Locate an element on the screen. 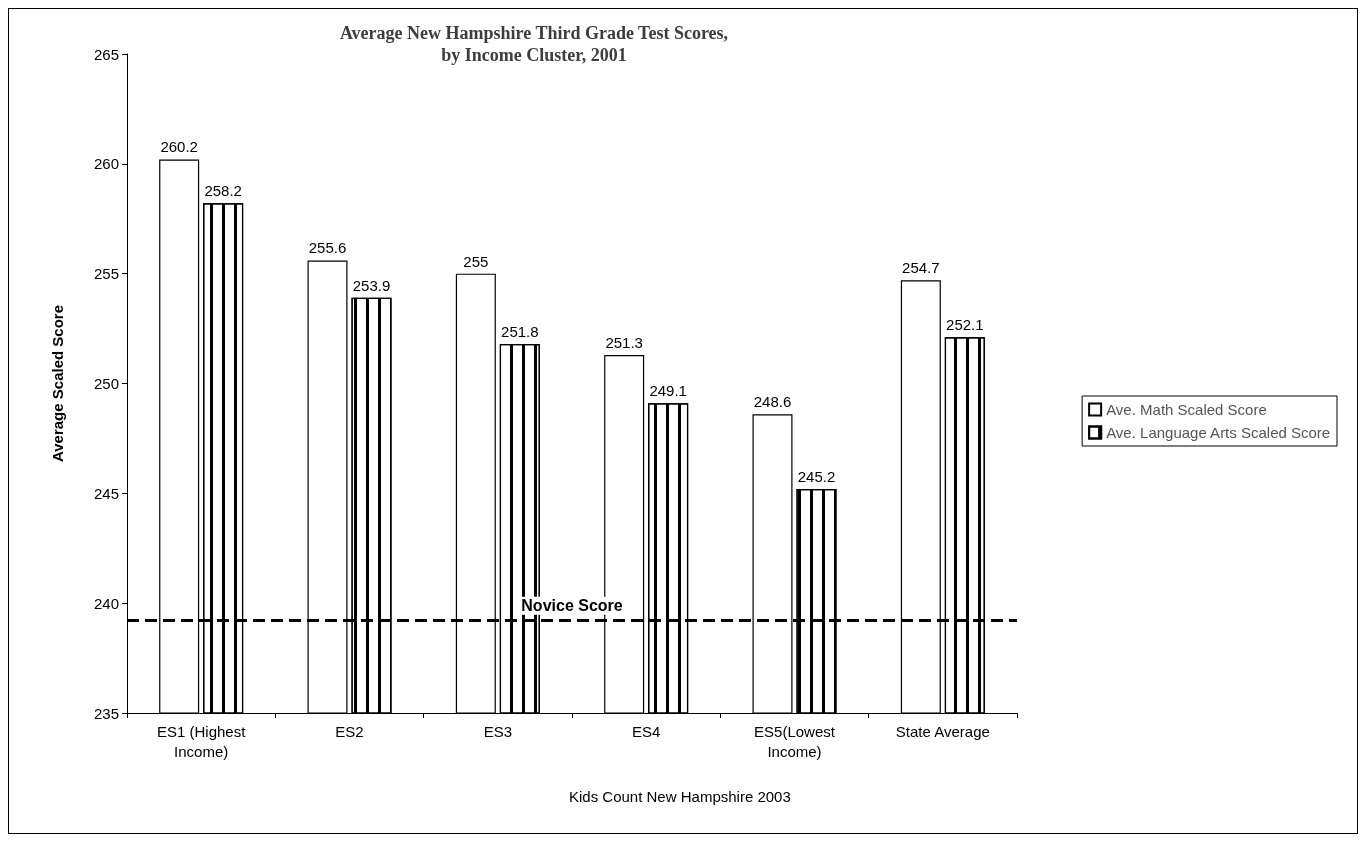  data-label: 260.2 is located at coordinates (179, 147).